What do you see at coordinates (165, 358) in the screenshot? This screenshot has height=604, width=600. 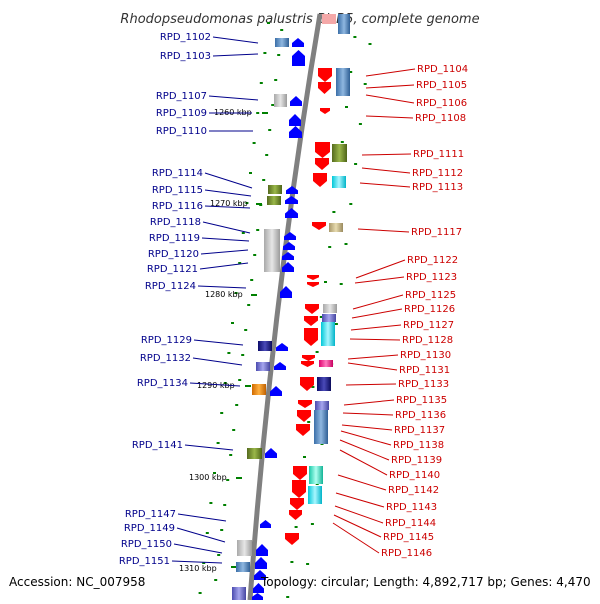 I see `gene-label-left: RPD_1132` at bounding box center [165, 358].